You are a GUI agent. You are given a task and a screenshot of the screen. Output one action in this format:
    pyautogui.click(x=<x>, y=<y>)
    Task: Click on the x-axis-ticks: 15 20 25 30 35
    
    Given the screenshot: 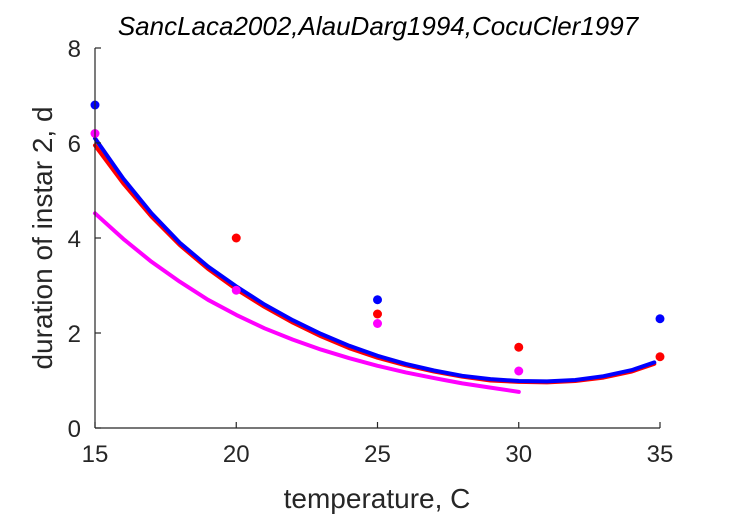 What is the action you would take?
    pyautogui.click(x=378, y=445)
    